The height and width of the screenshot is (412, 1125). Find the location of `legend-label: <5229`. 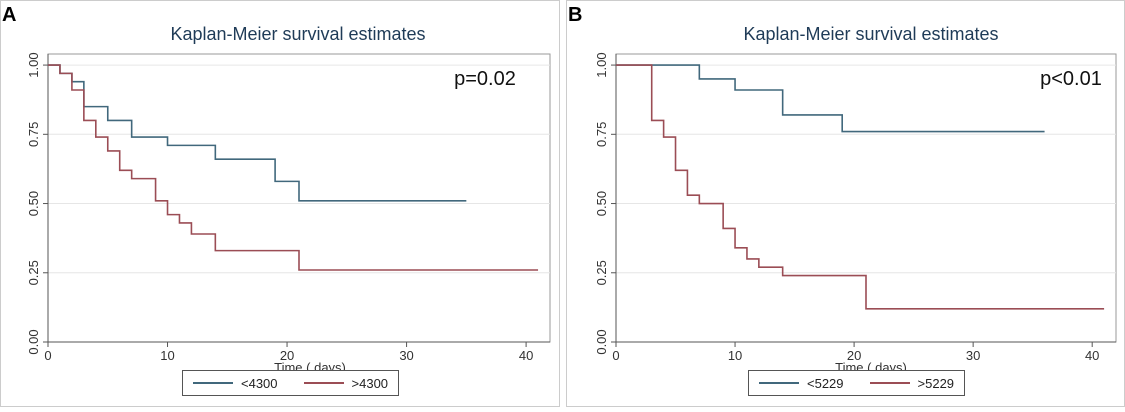

legend-label: <5229 is located at coordinates (825, 383).